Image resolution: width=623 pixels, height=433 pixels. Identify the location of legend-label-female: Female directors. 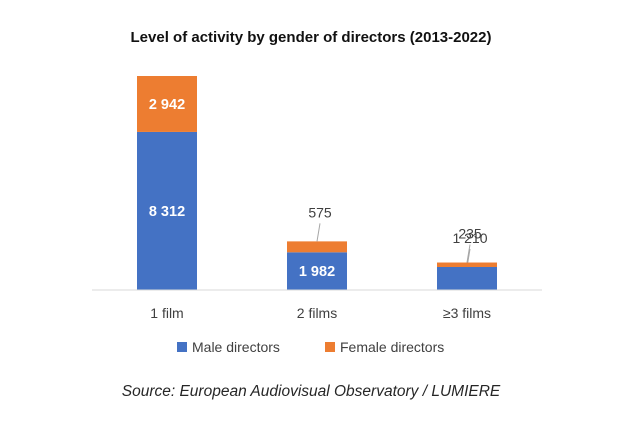
(392, 347).